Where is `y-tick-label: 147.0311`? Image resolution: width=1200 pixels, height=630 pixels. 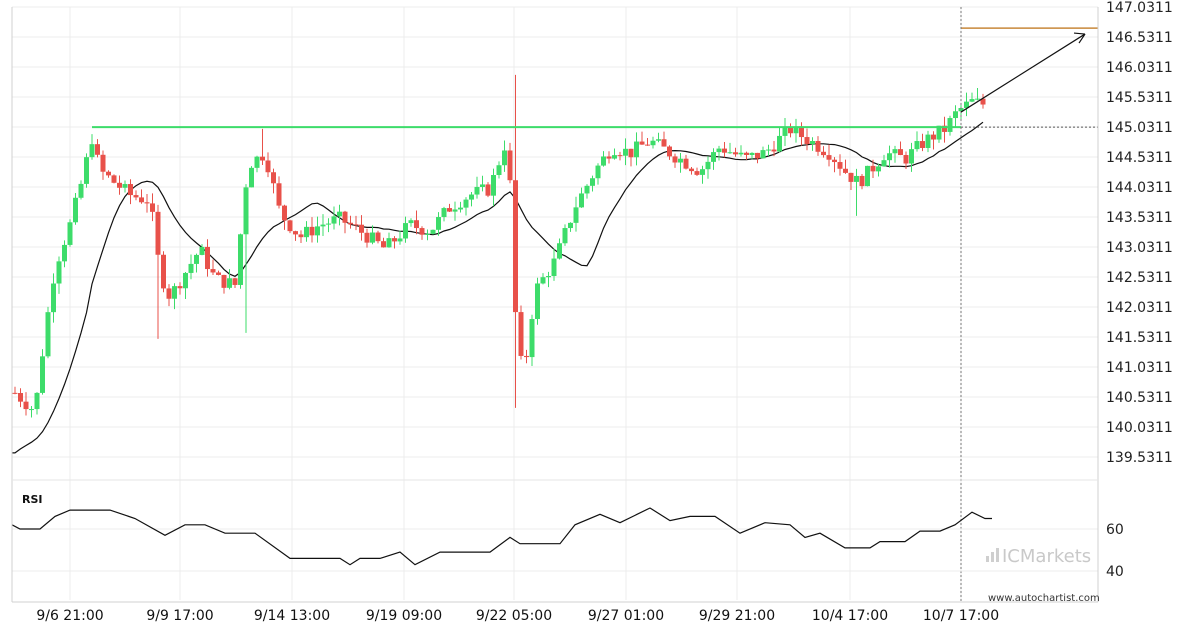
y-tick-label: 147.0311 is located at coordinates (1139, 8).